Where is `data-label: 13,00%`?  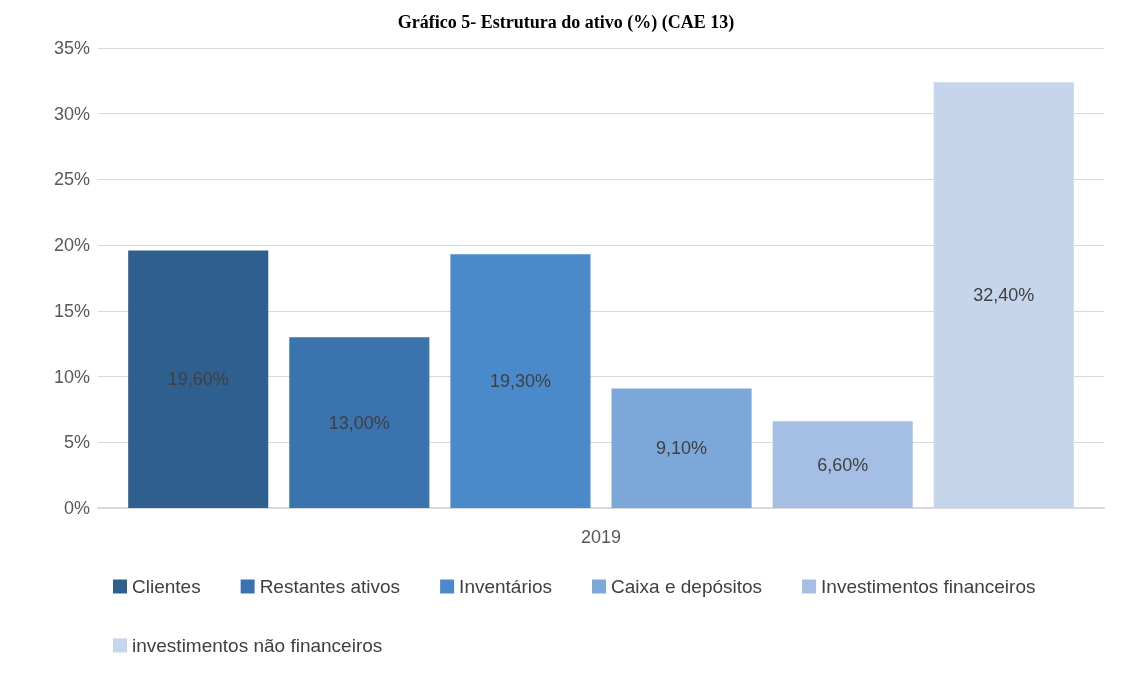 data-label: 13,00% is located at coordinates (359, 422).